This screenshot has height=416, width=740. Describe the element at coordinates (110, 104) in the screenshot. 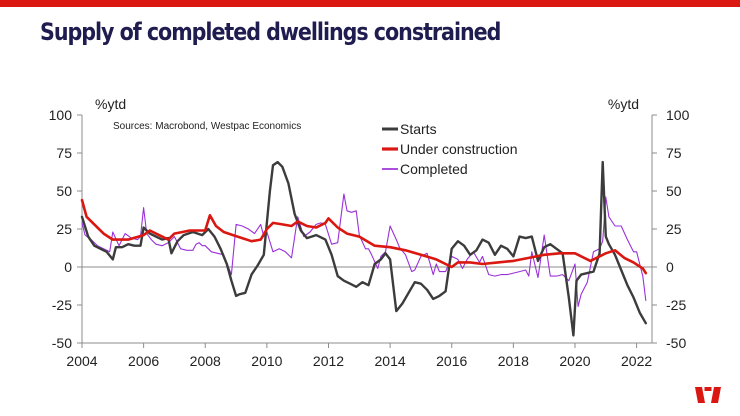

I see `left-axis-unit: %ytd` at that location.